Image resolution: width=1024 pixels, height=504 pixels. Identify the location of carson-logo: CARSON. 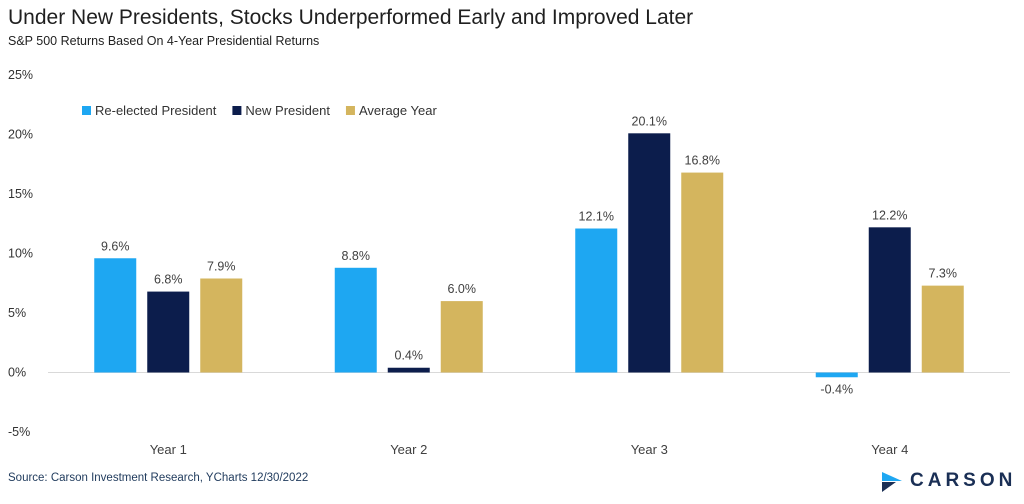
(948, 481).